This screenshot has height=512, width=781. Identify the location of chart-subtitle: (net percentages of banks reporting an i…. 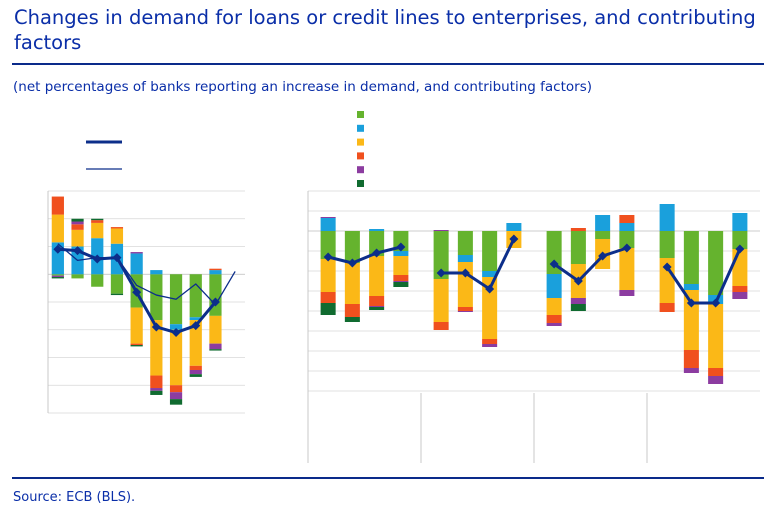
(303, 87).